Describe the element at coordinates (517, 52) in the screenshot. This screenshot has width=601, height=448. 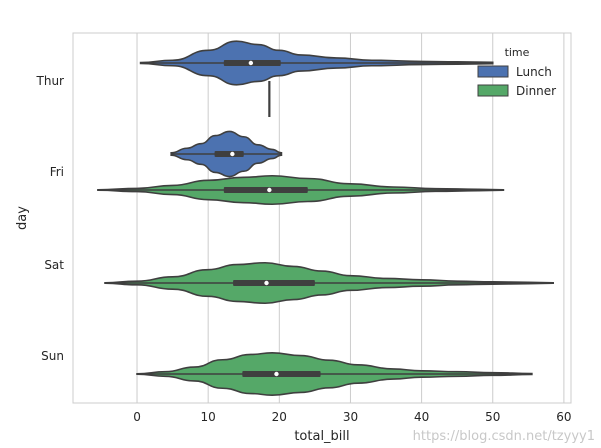
I see `legend-title: time` at that location.